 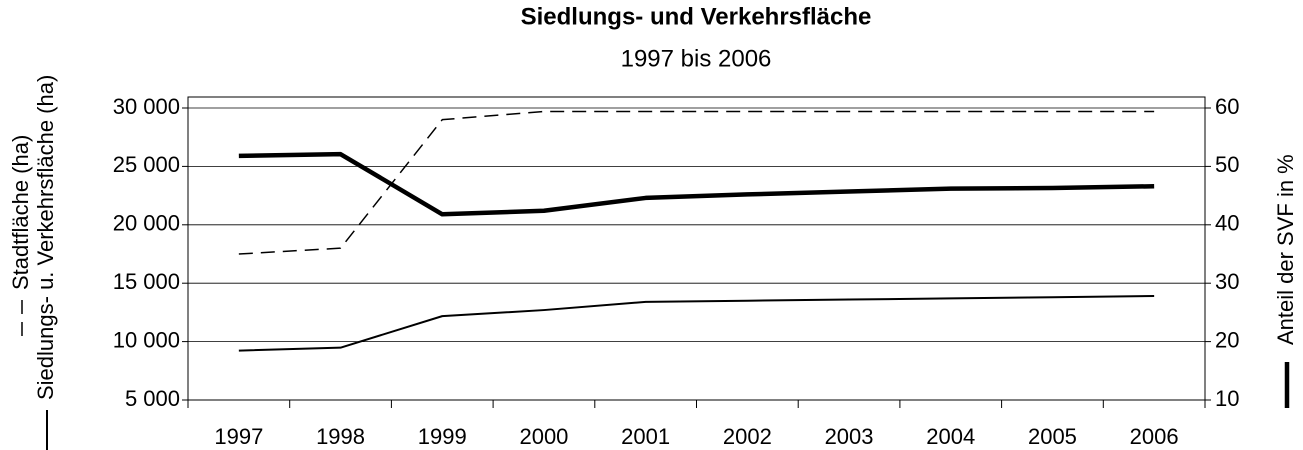 I want to click on x-tick-label: 1998, so click(x=340, y=436).